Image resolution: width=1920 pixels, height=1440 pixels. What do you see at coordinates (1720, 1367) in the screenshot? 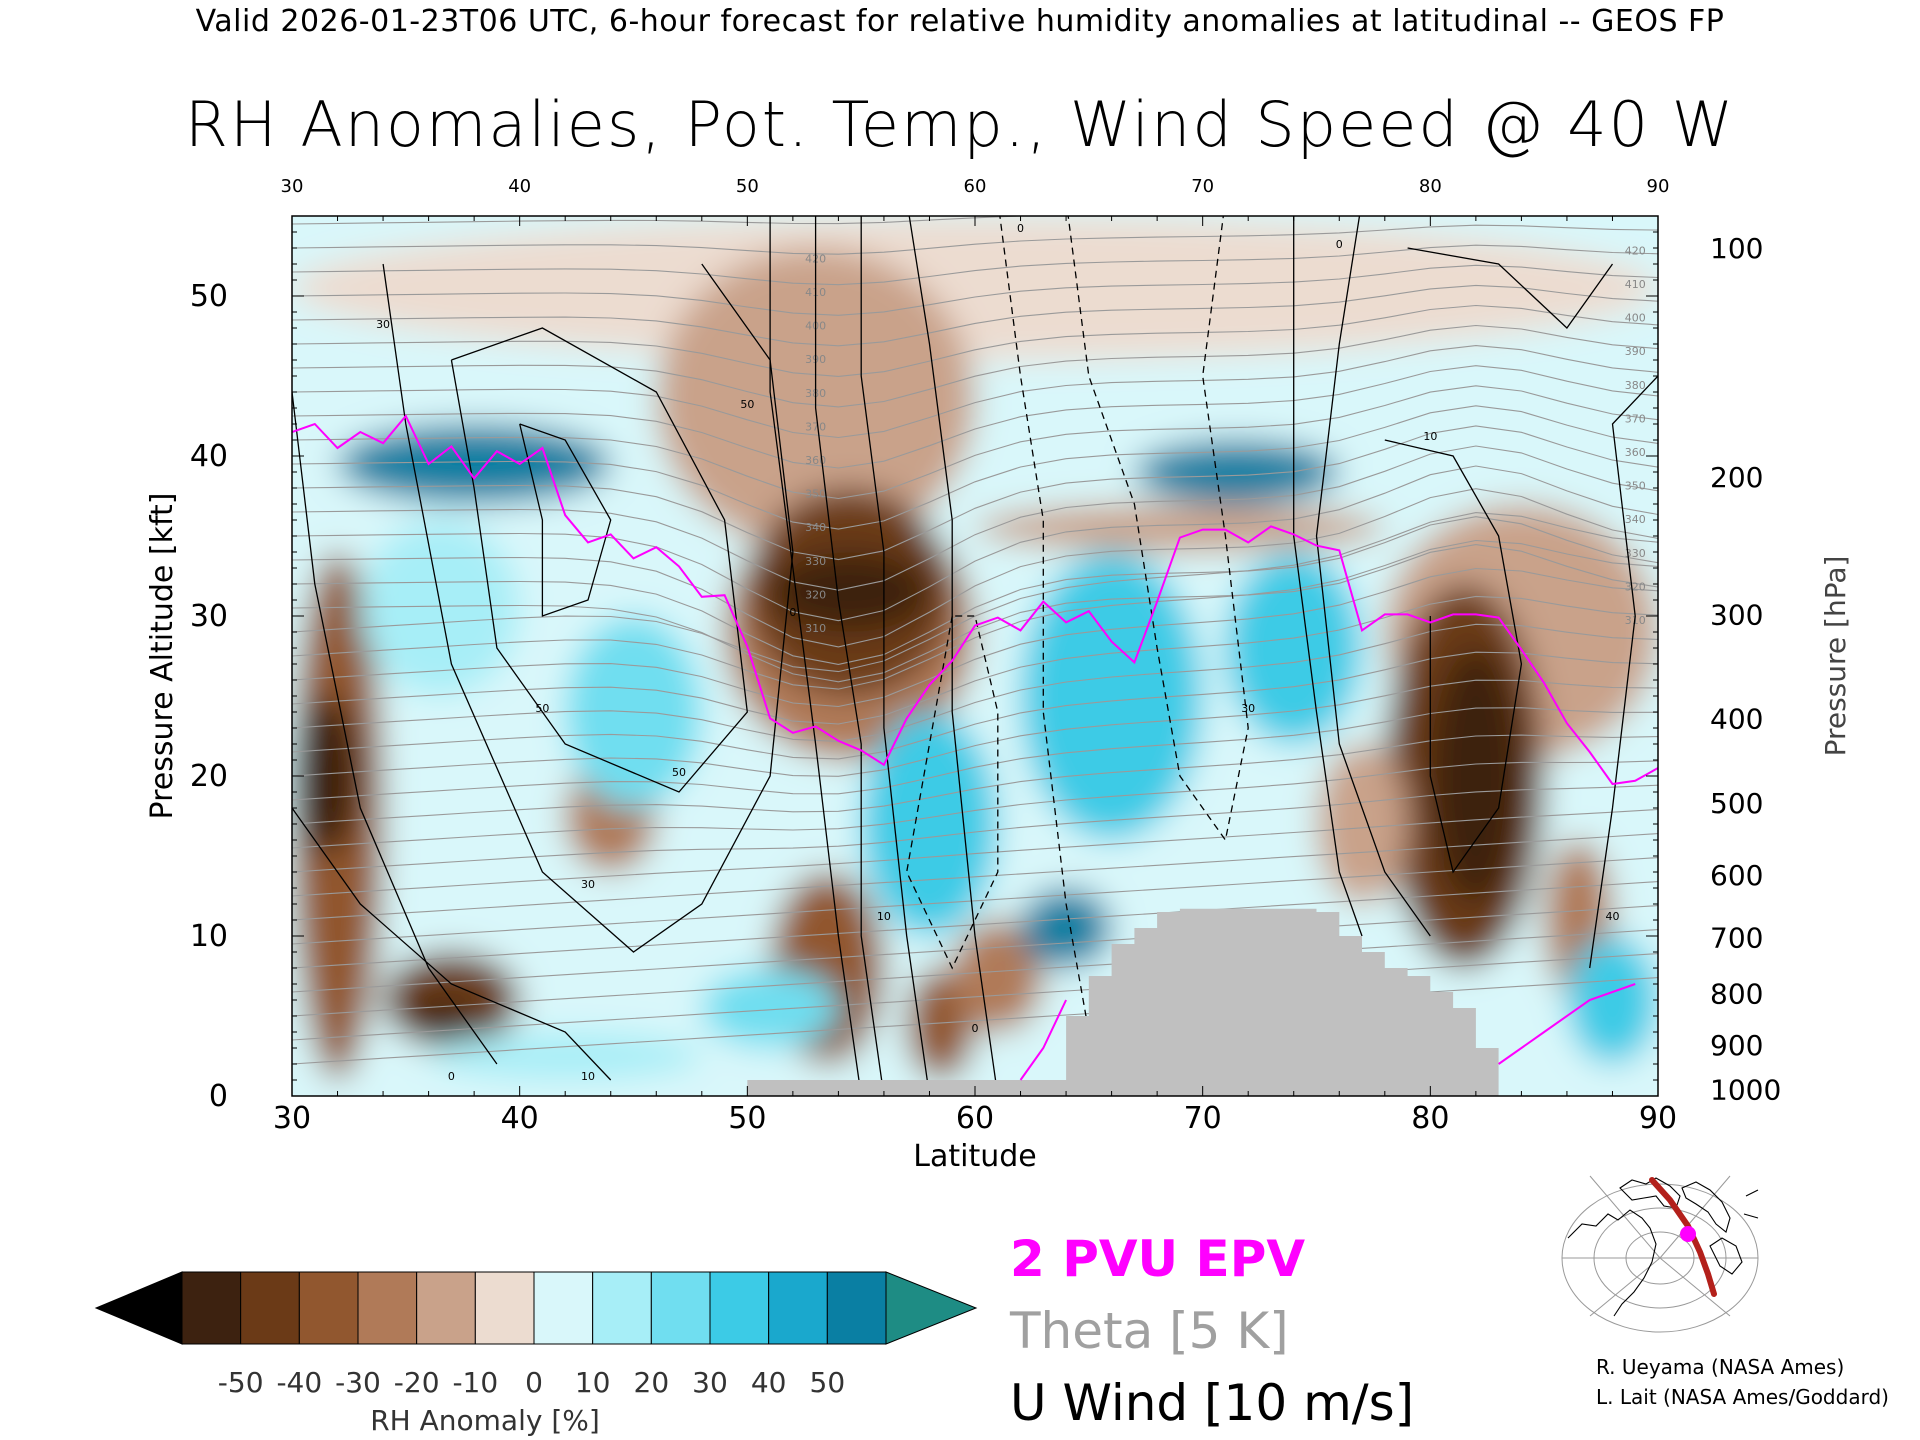
I see `credit-line-1: R. Ueyama (NASA Ames)` at bounding box center [1720, 1367].